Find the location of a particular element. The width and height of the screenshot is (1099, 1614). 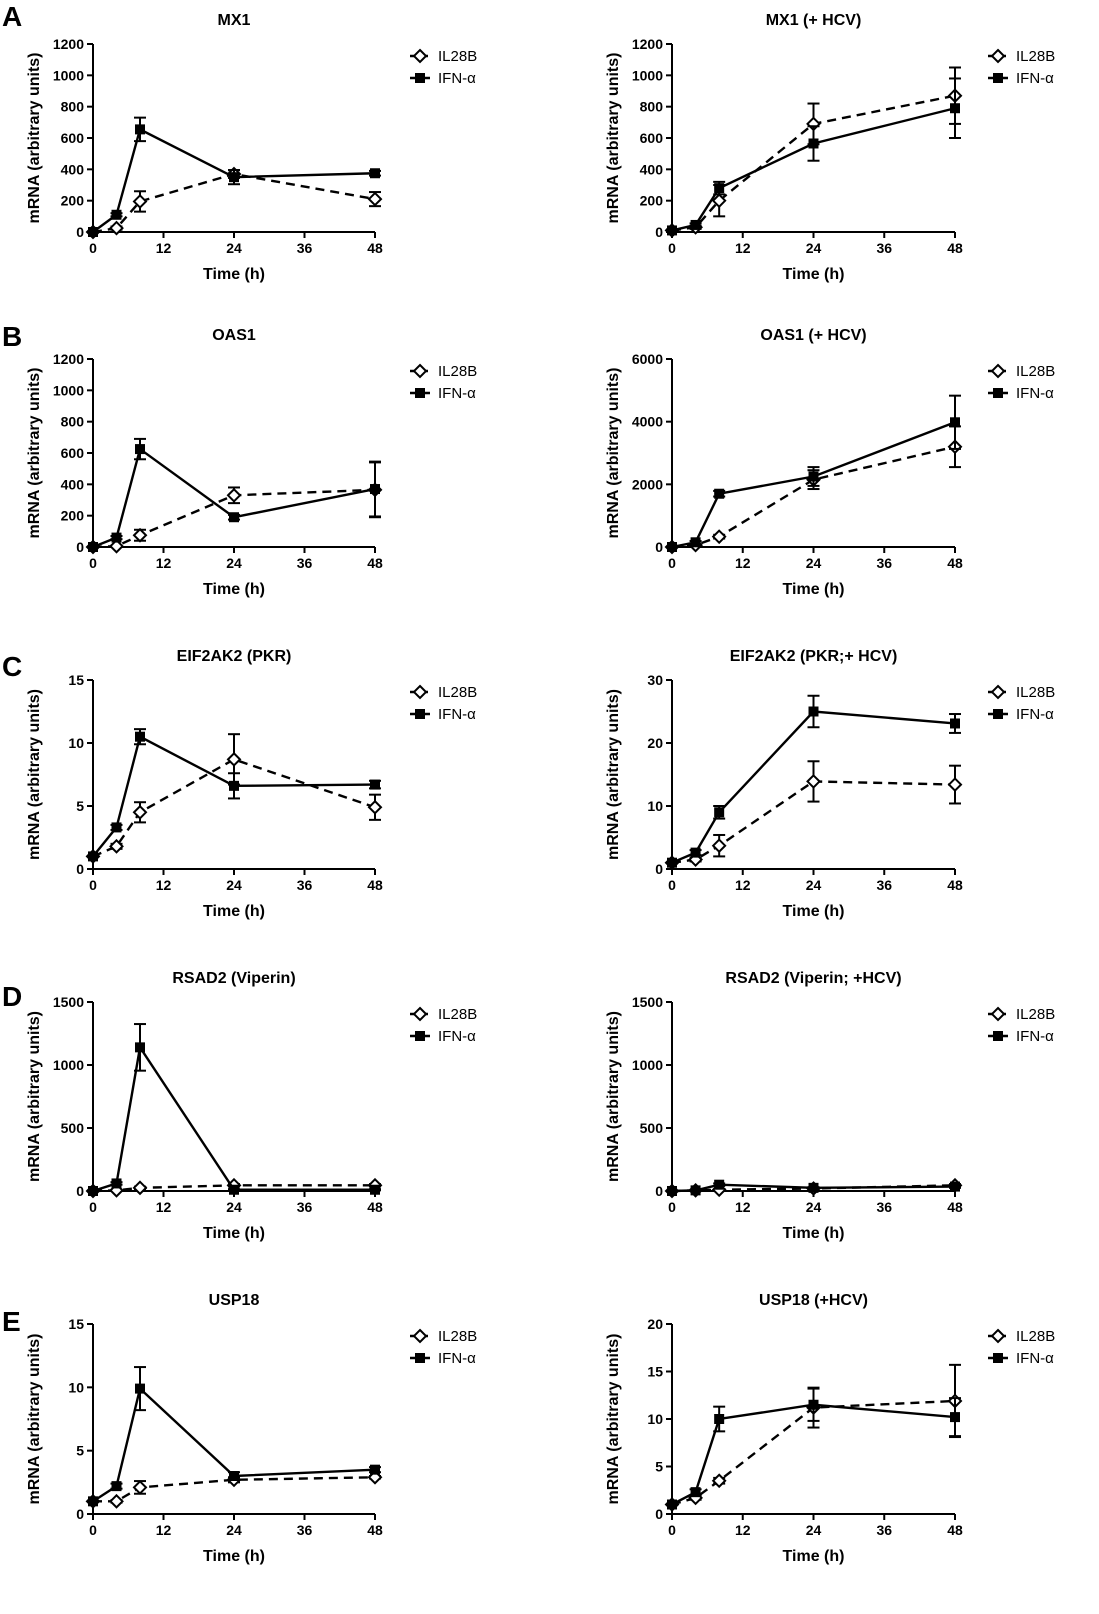

panel-letter-e: E is located at coordinates (11, 1321).